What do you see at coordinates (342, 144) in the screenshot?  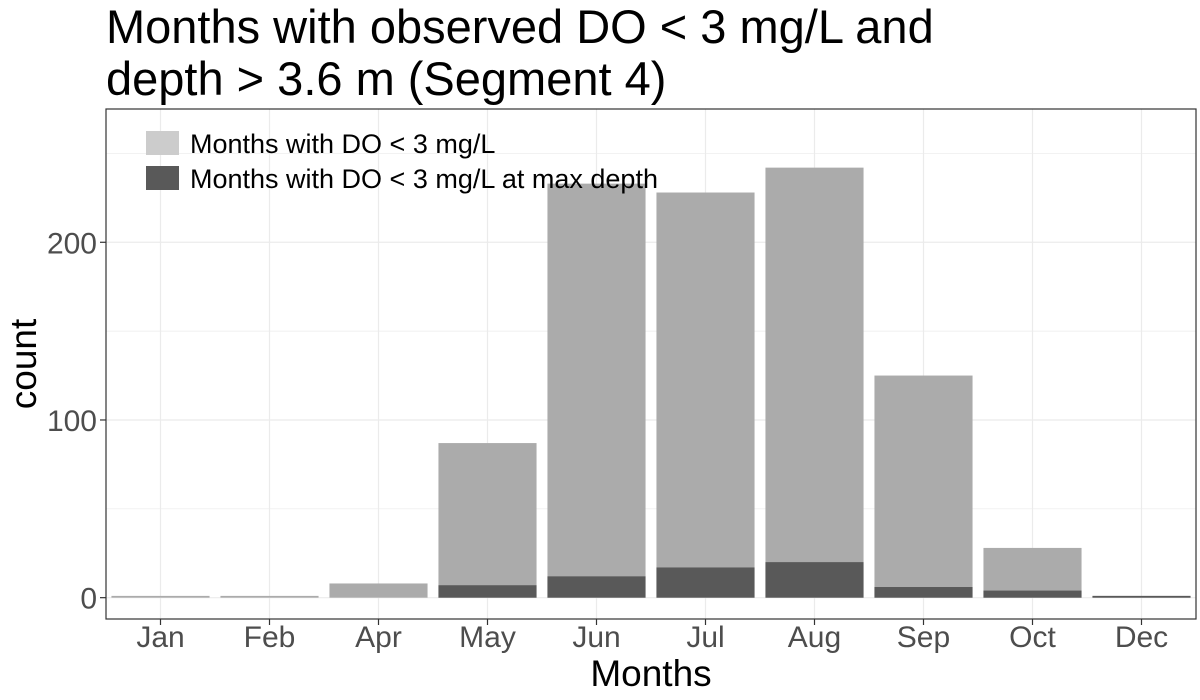 I see `legend-label-total: Months with DO < 3 mg/L` at bounding box center [342, 144].